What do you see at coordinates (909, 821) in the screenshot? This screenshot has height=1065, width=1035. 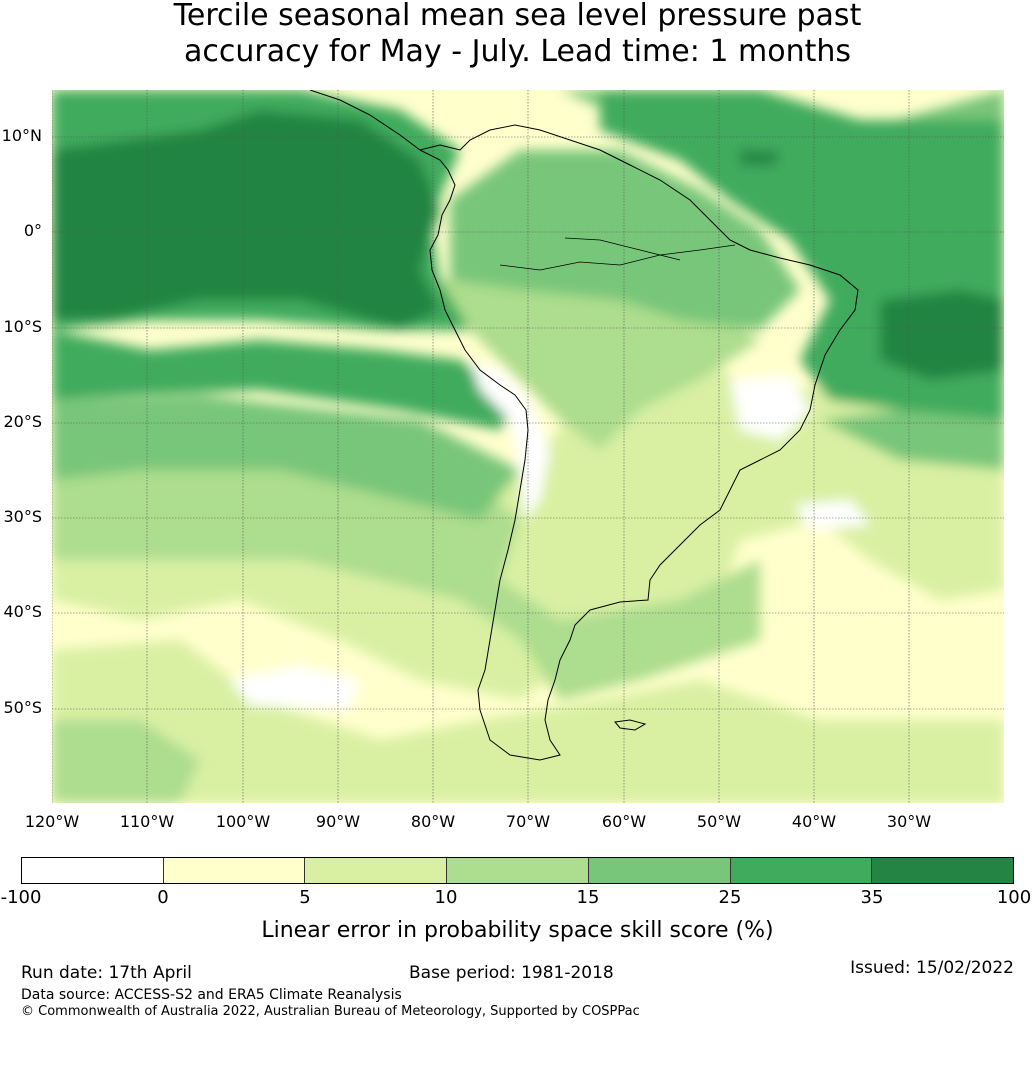 I see `lon-label: 30°W` at bounding box center [909, 821].